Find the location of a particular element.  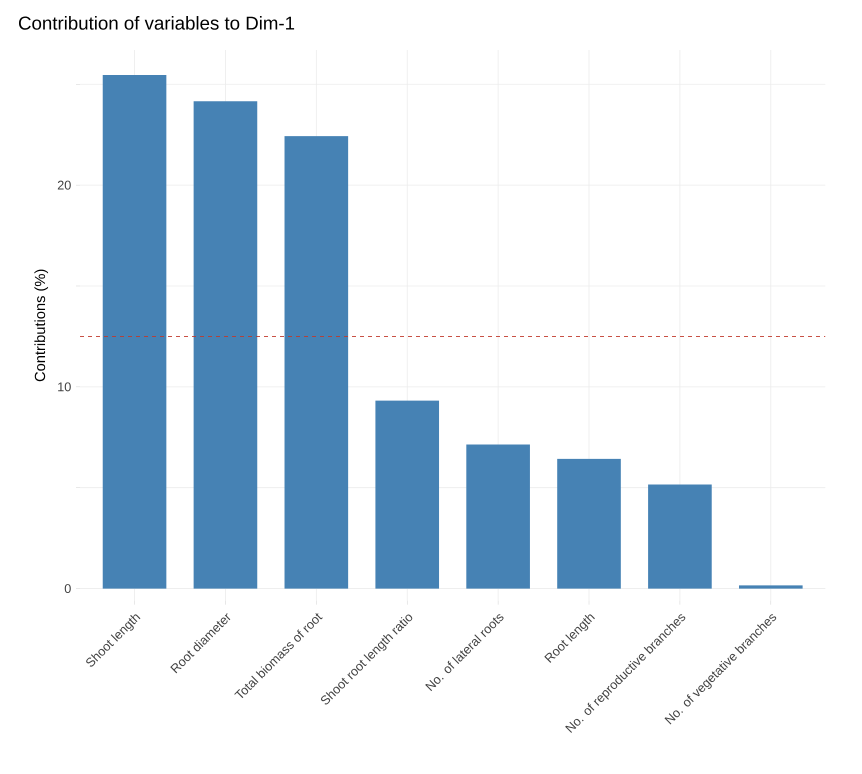

y-tick-label: 20 is located at coordinates (64, 185).